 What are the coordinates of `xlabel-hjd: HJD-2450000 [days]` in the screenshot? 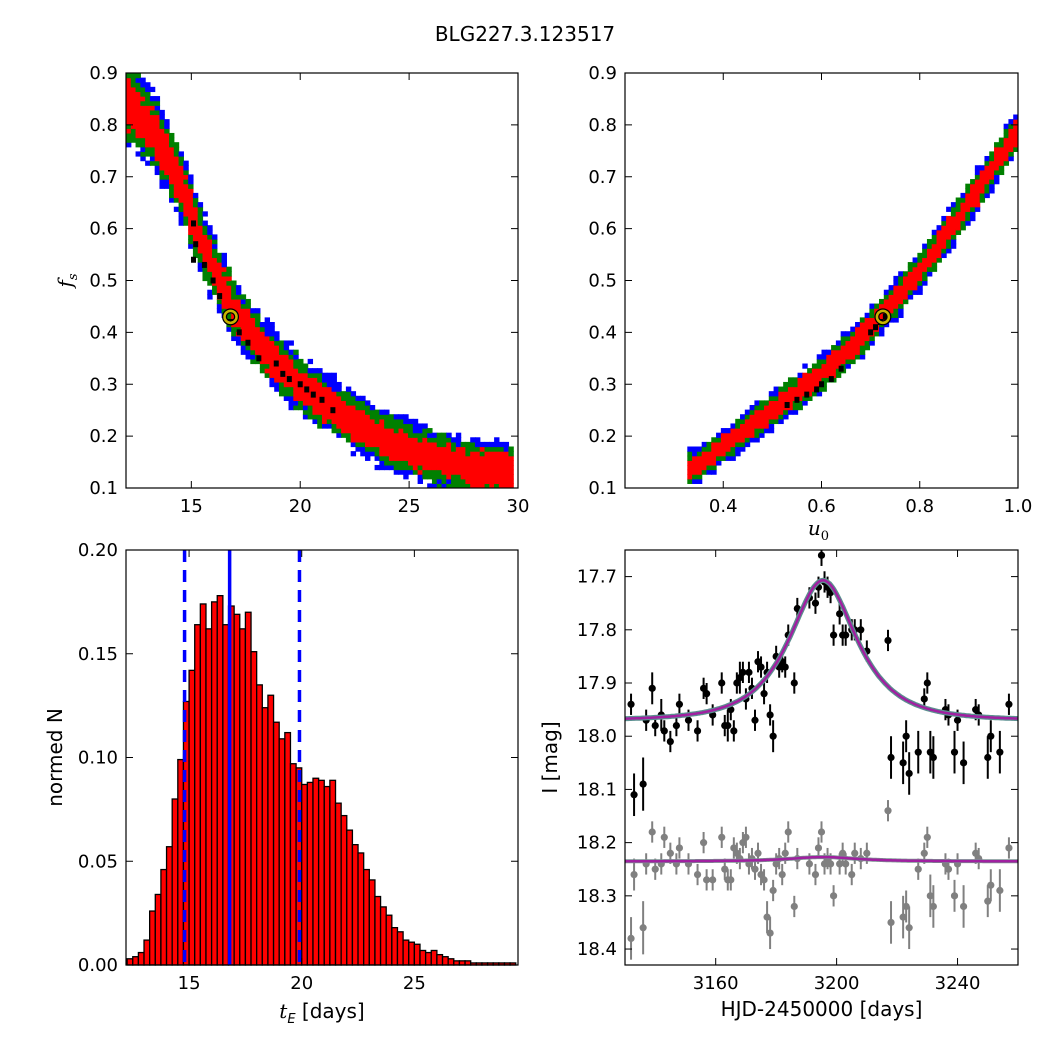 It's located at (822, 1009).